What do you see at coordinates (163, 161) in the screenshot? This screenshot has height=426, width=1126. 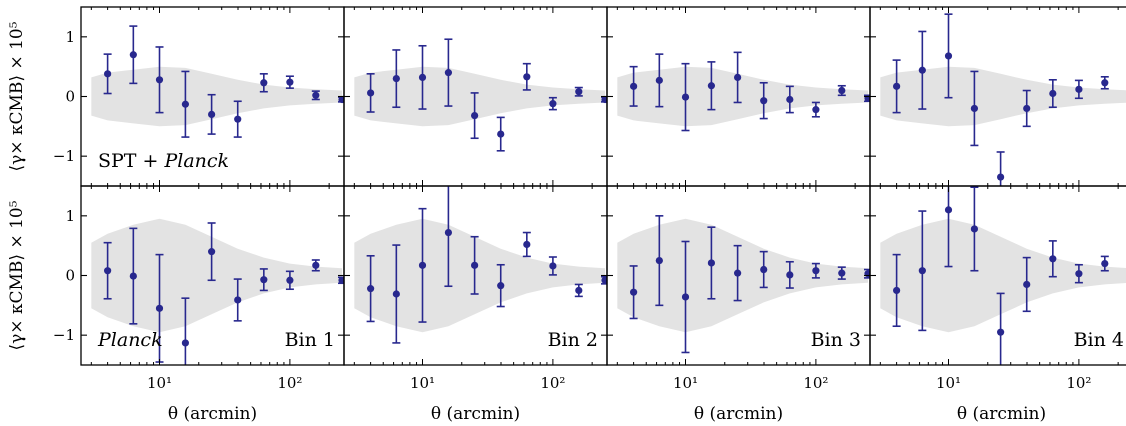 I see `panel-annotation: SPT + Planck` at bounding box center [163, 161].